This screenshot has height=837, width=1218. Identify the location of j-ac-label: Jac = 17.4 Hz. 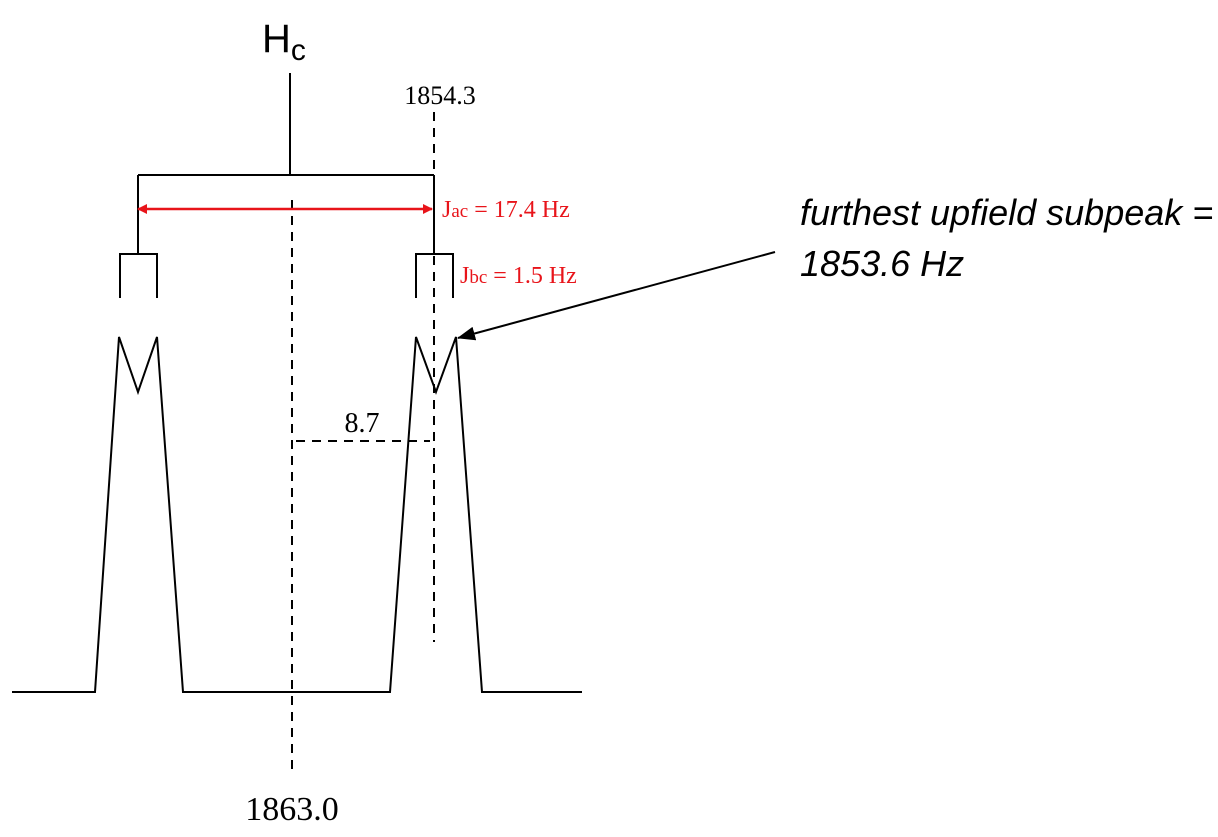
(506, 210).